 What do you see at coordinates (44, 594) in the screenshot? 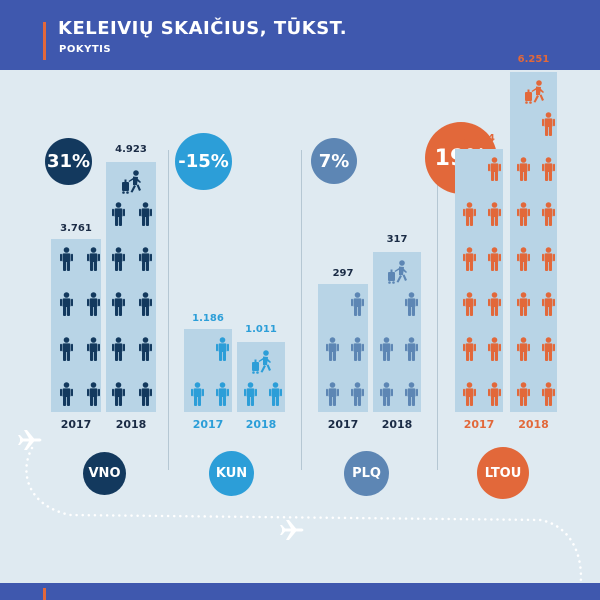
I see `footer-accent-bar` at bounding box center [44, 594].